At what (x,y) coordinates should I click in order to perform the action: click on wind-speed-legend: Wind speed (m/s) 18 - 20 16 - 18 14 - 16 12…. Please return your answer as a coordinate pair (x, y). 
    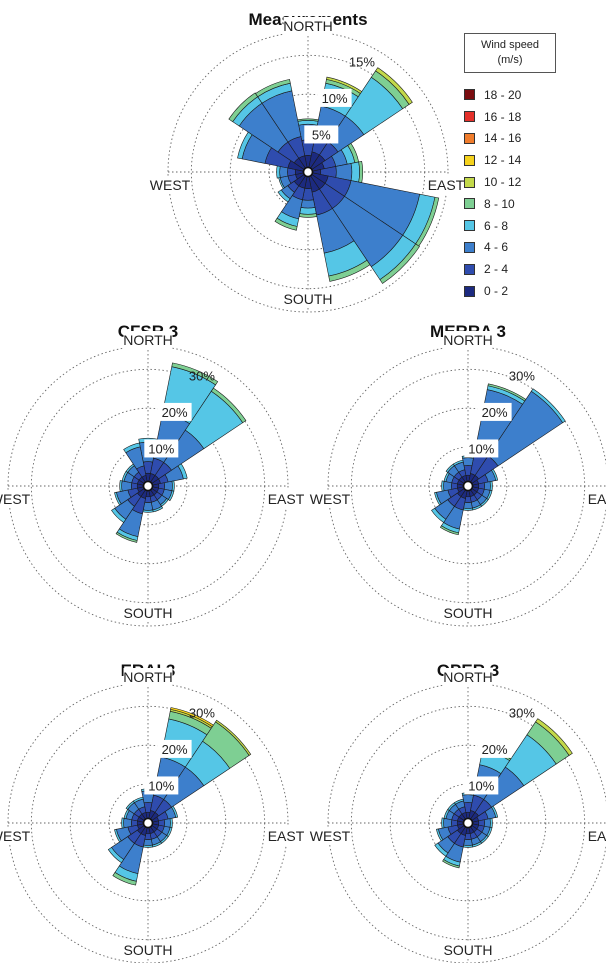
    Looking at the image, I should click on (510, 167).